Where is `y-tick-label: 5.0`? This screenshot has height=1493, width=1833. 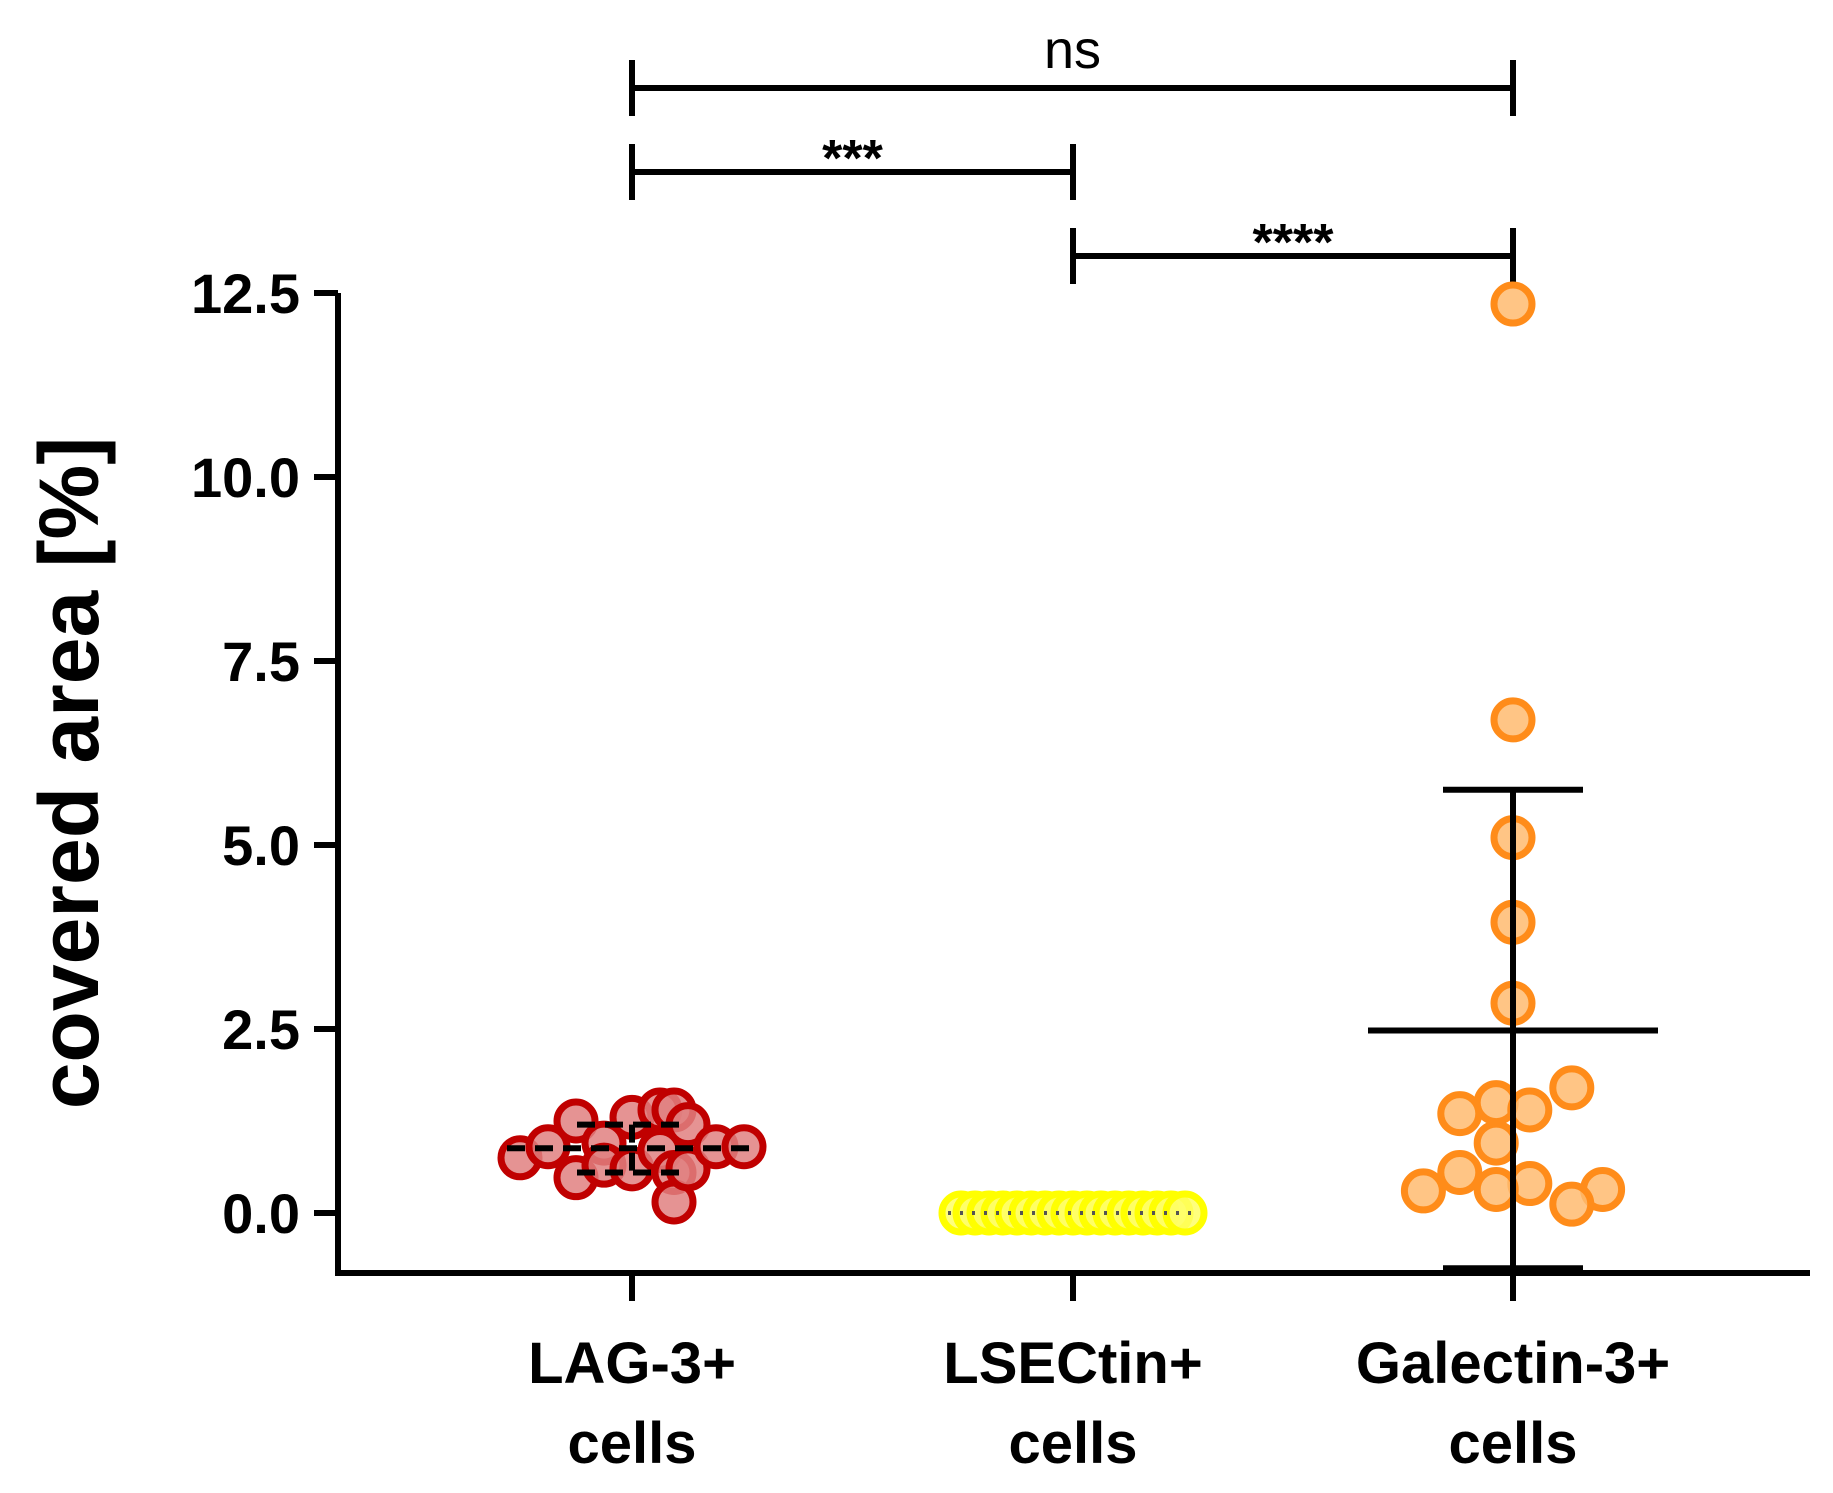
y-tick-label: 5.0 is located at coordinates (261, 845).